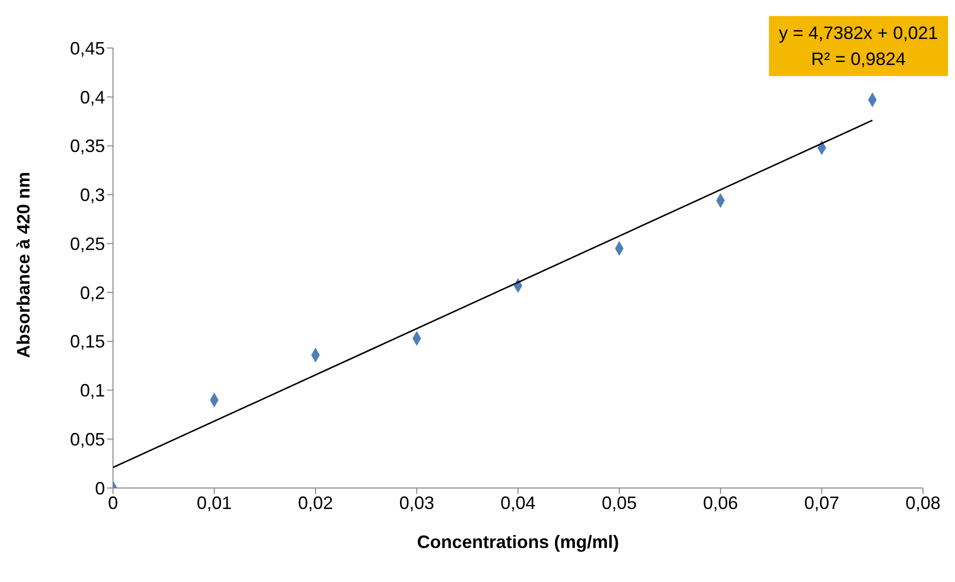 Image resolution: width=955 pixels, height=582 pixels. Describe the element at coordinates (99, 488) in the screenshot. I see `y-tick-label: 0` at that location.